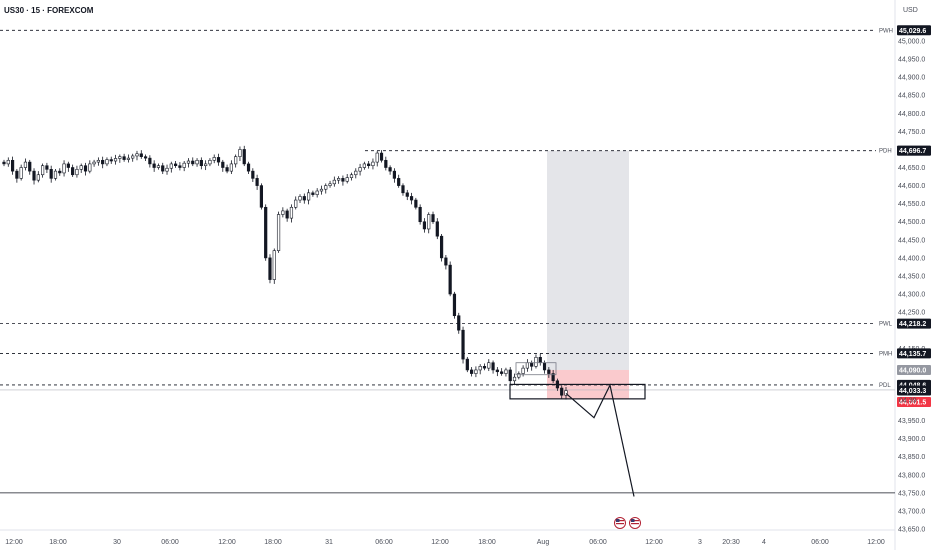  What do you see at coordinates (908, 400) in the screenshot?
I see `countdown-label: 04:39` at bounding box center [908, 400].